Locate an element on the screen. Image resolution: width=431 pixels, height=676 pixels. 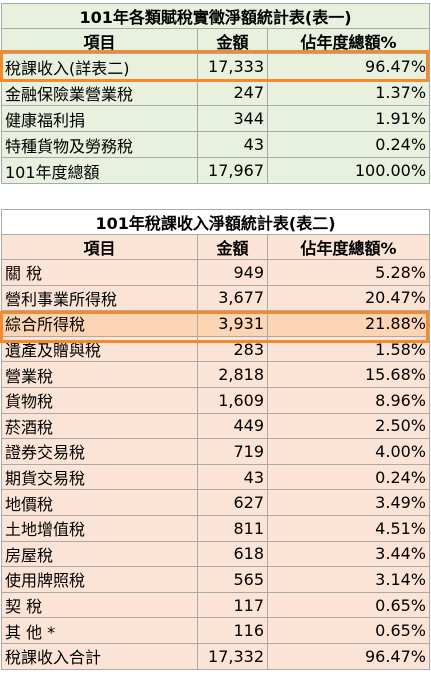
table2-title: 101年稅課收入淨額統計表(表二) is located at coordinates (215, 222).